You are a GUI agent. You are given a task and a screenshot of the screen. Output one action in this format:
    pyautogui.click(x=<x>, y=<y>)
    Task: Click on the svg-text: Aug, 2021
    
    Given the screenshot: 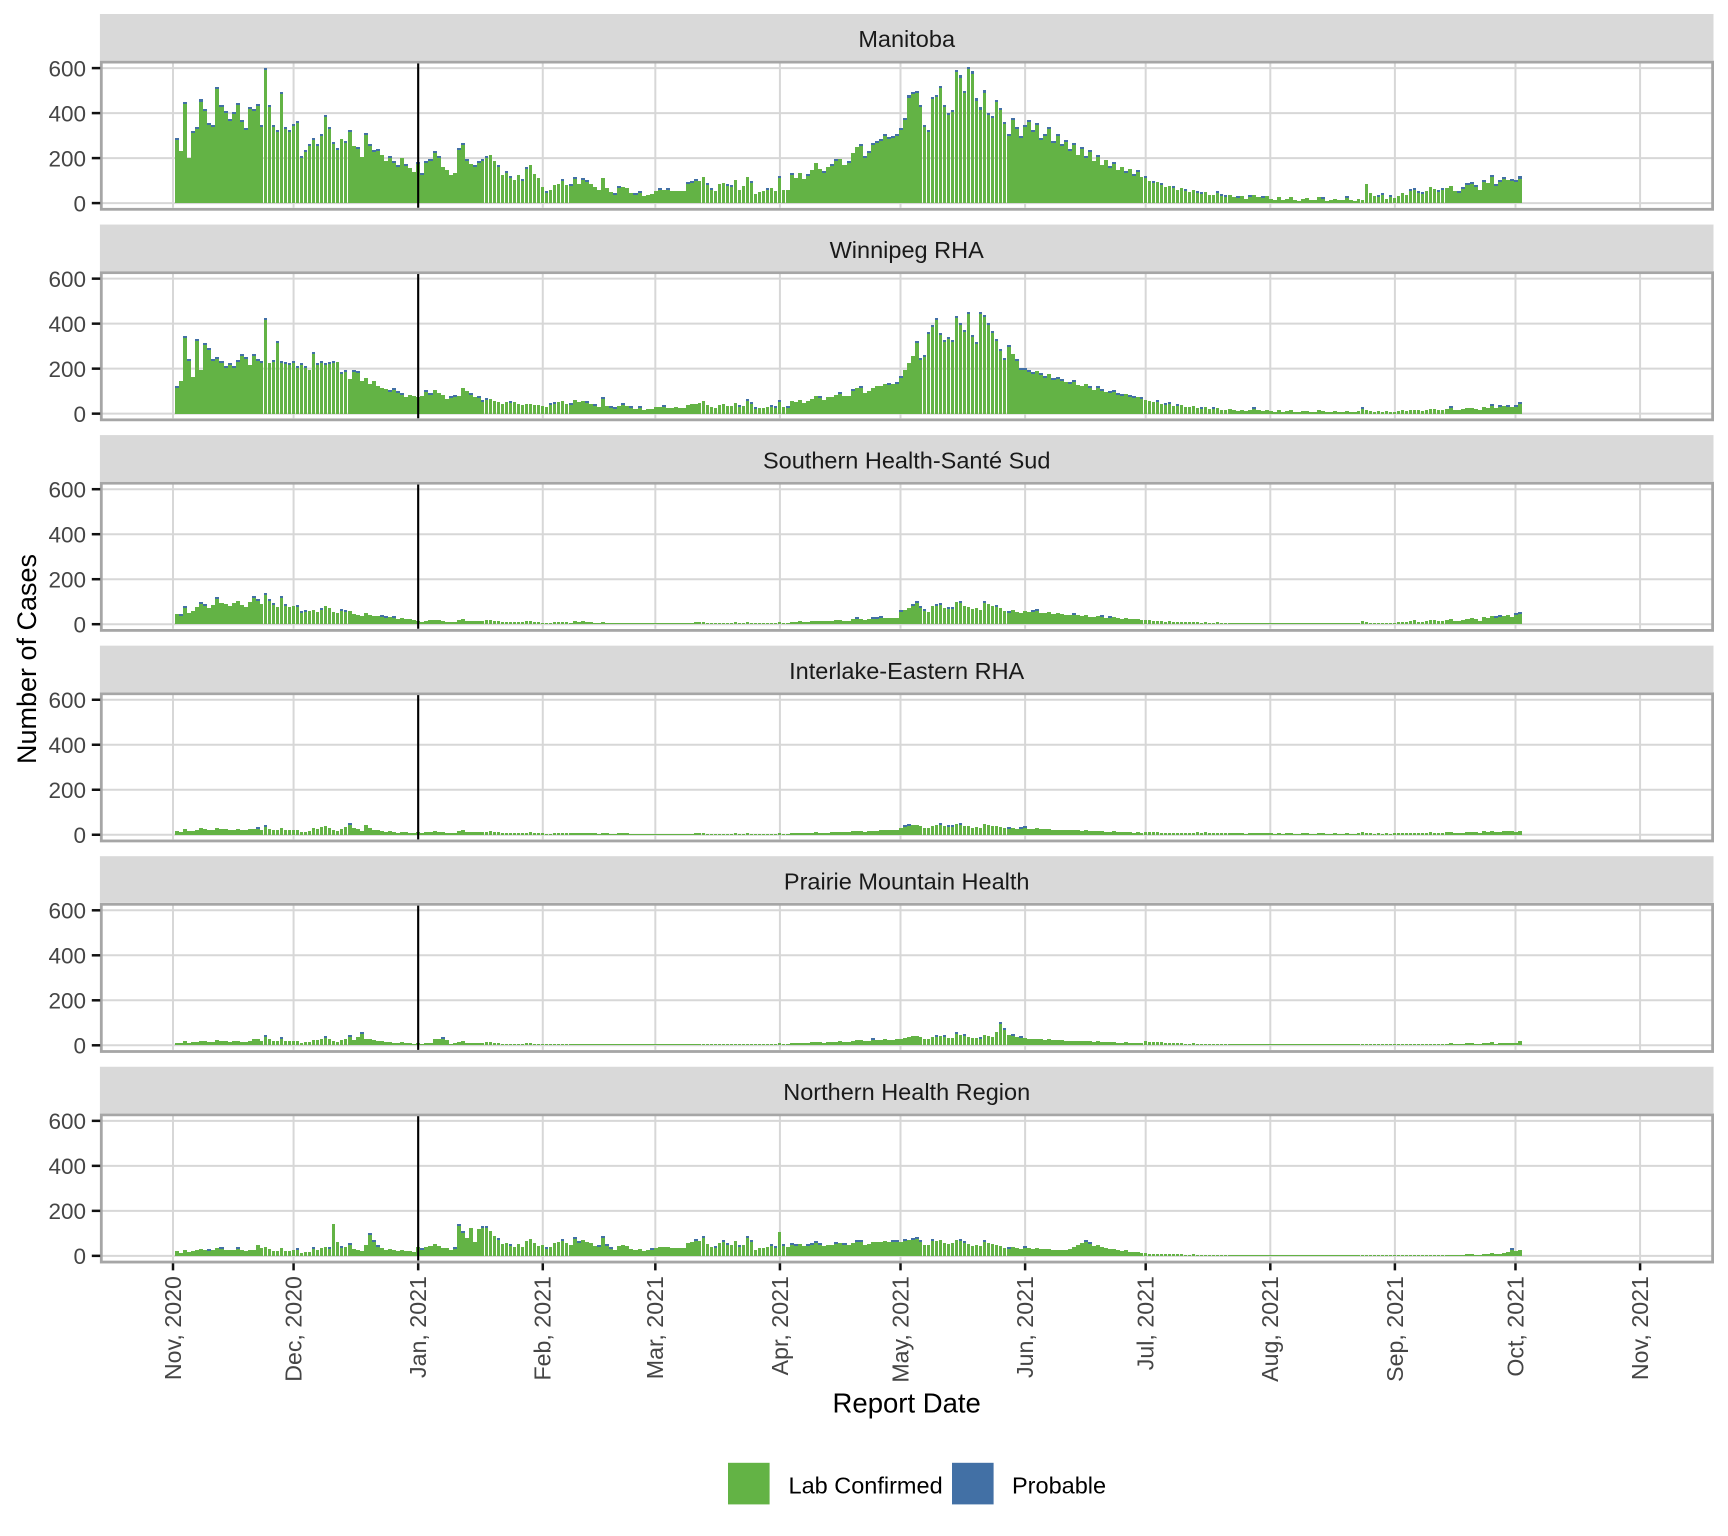 What is the action you would take?
    pyautogui.click(x=1270, y=1329)
    